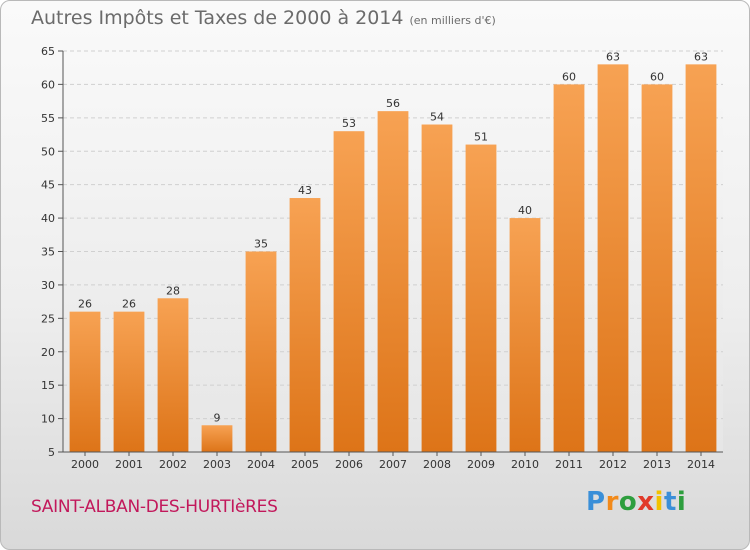 The image size is (750, 550). Describe the element at coordinates (51, 452) in the screenshot. I see `y-tick-label: 5` at that location.